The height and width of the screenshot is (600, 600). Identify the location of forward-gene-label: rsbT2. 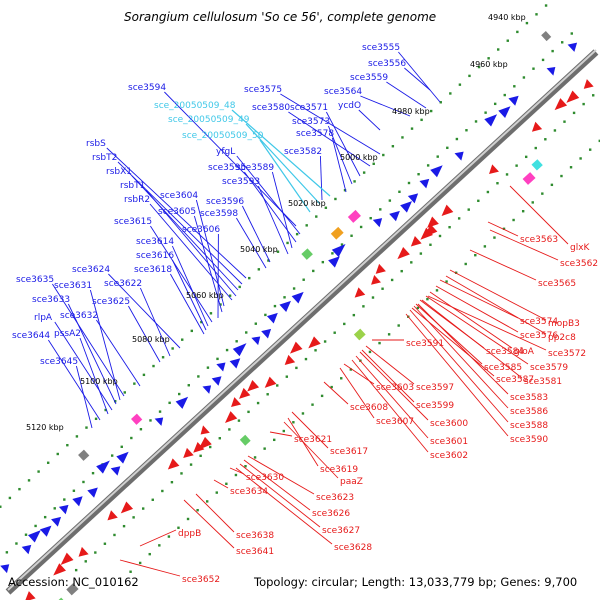
(104, 158).